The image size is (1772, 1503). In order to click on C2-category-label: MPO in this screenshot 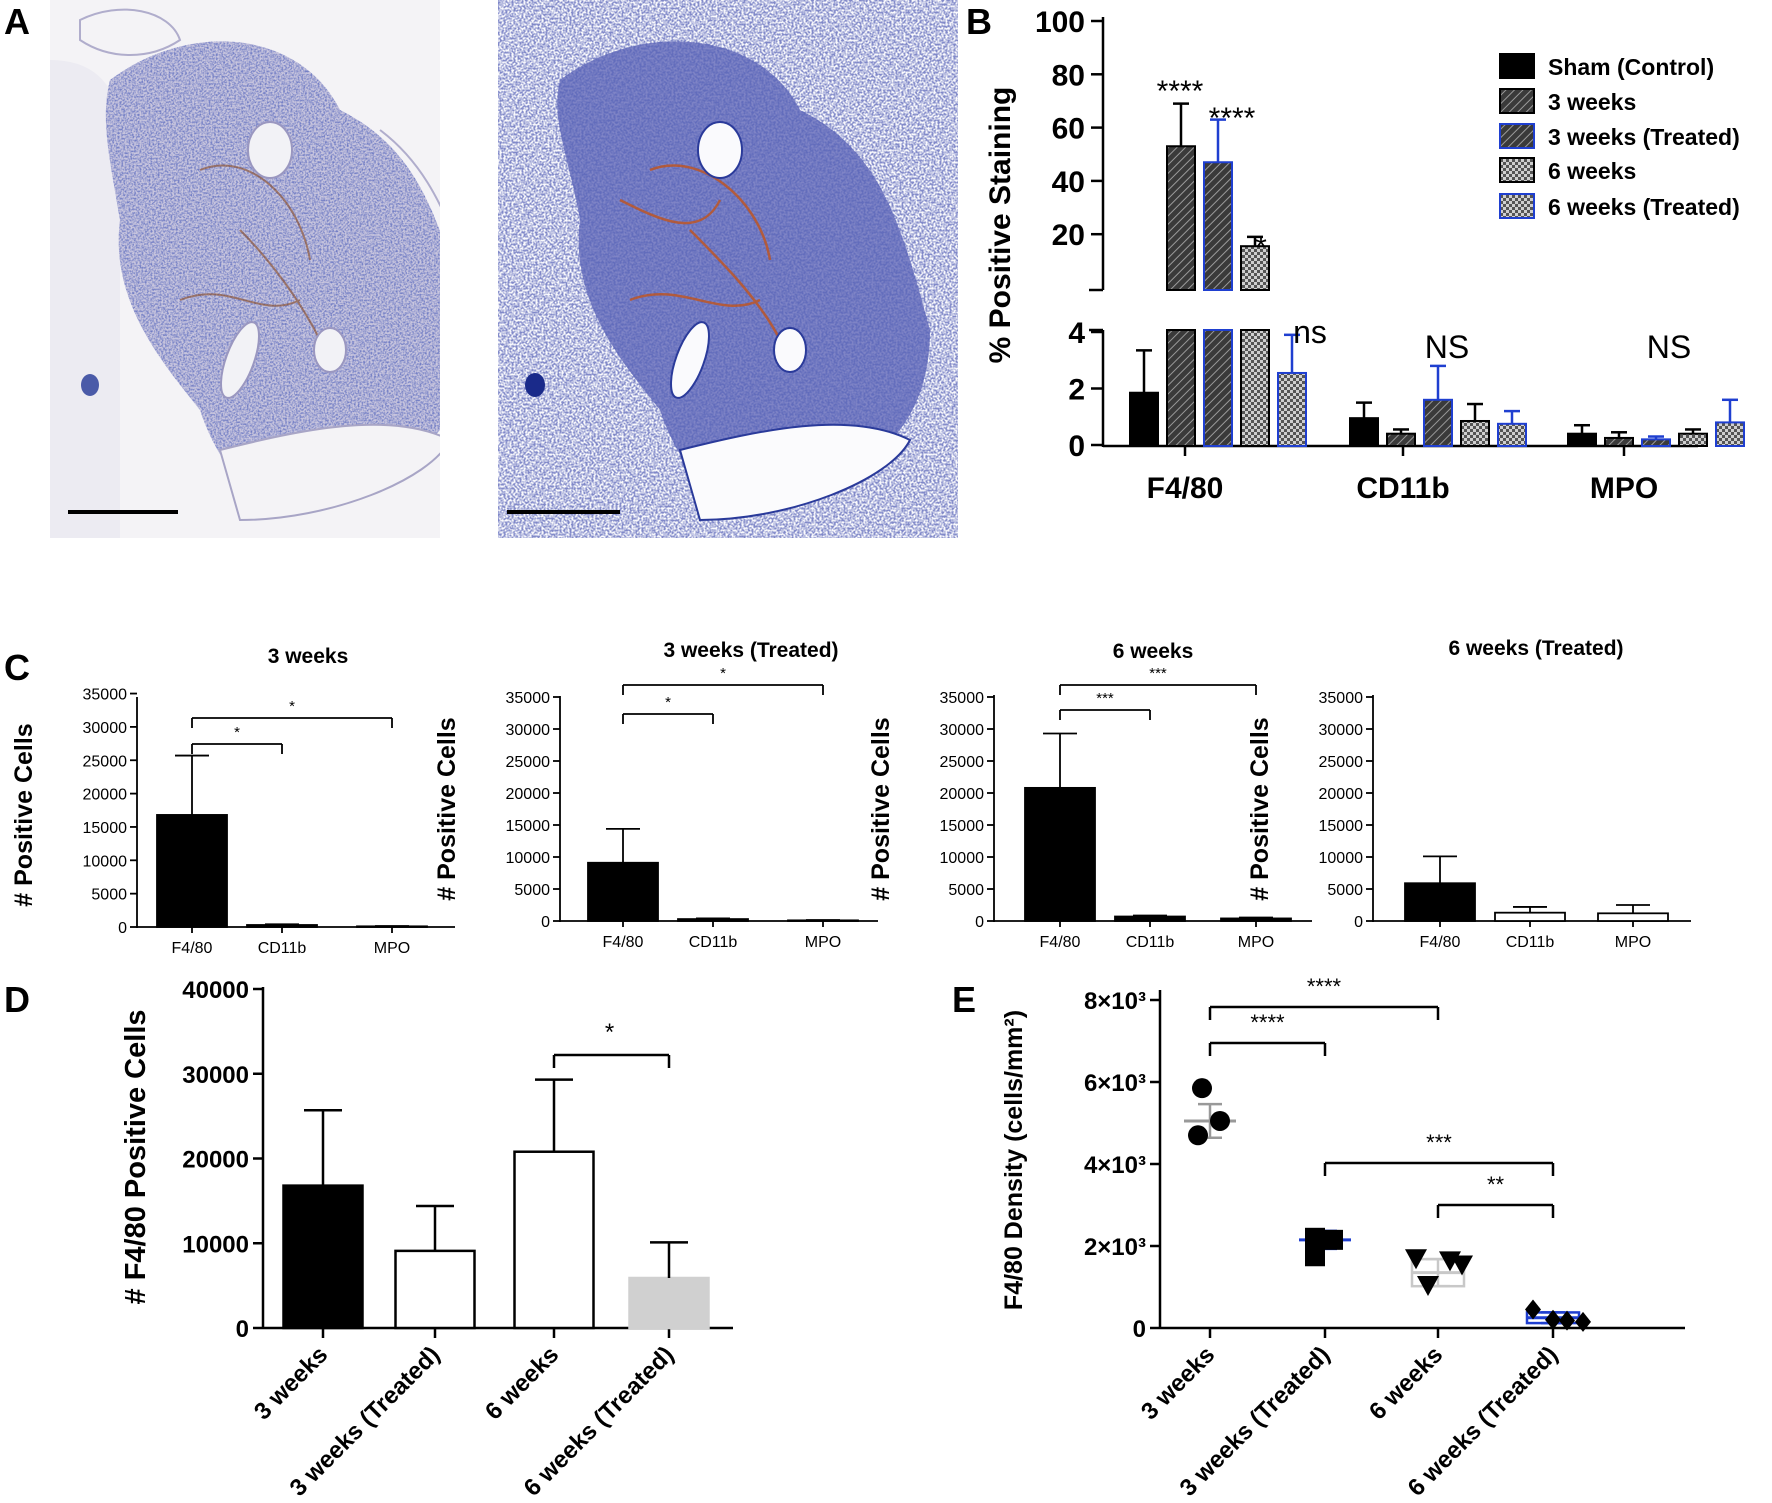, I will do `click(823, 942)`.